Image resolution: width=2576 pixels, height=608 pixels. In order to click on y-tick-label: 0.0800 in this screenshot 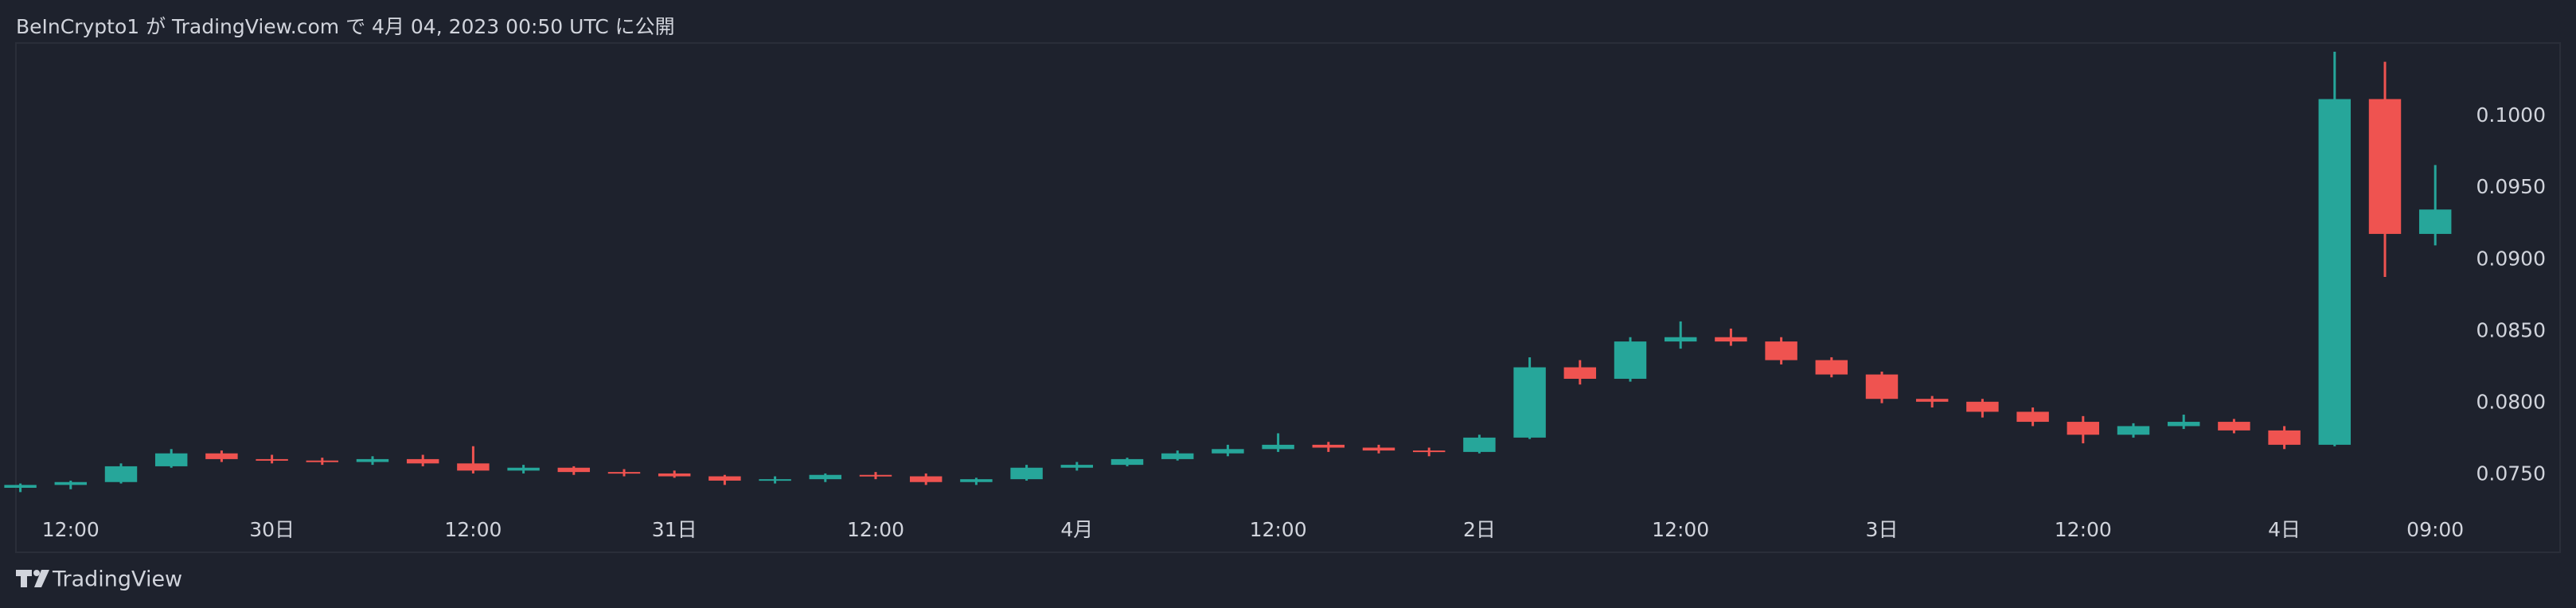, I will do `click(2511, 402)`.